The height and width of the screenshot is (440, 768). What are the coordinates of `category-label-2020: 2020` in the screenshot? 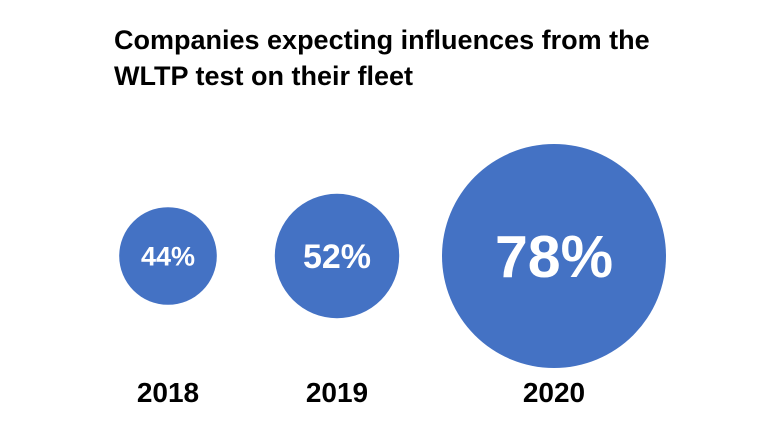 It's located at (554, 392).